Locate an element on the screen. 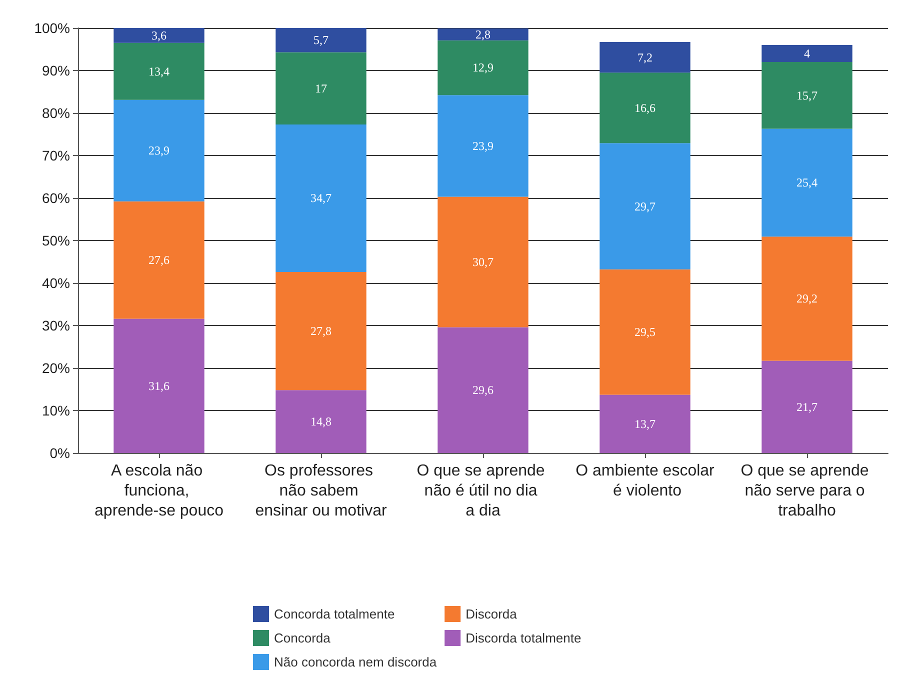  data-label: 12,9 is located at coordinates (483, 67).